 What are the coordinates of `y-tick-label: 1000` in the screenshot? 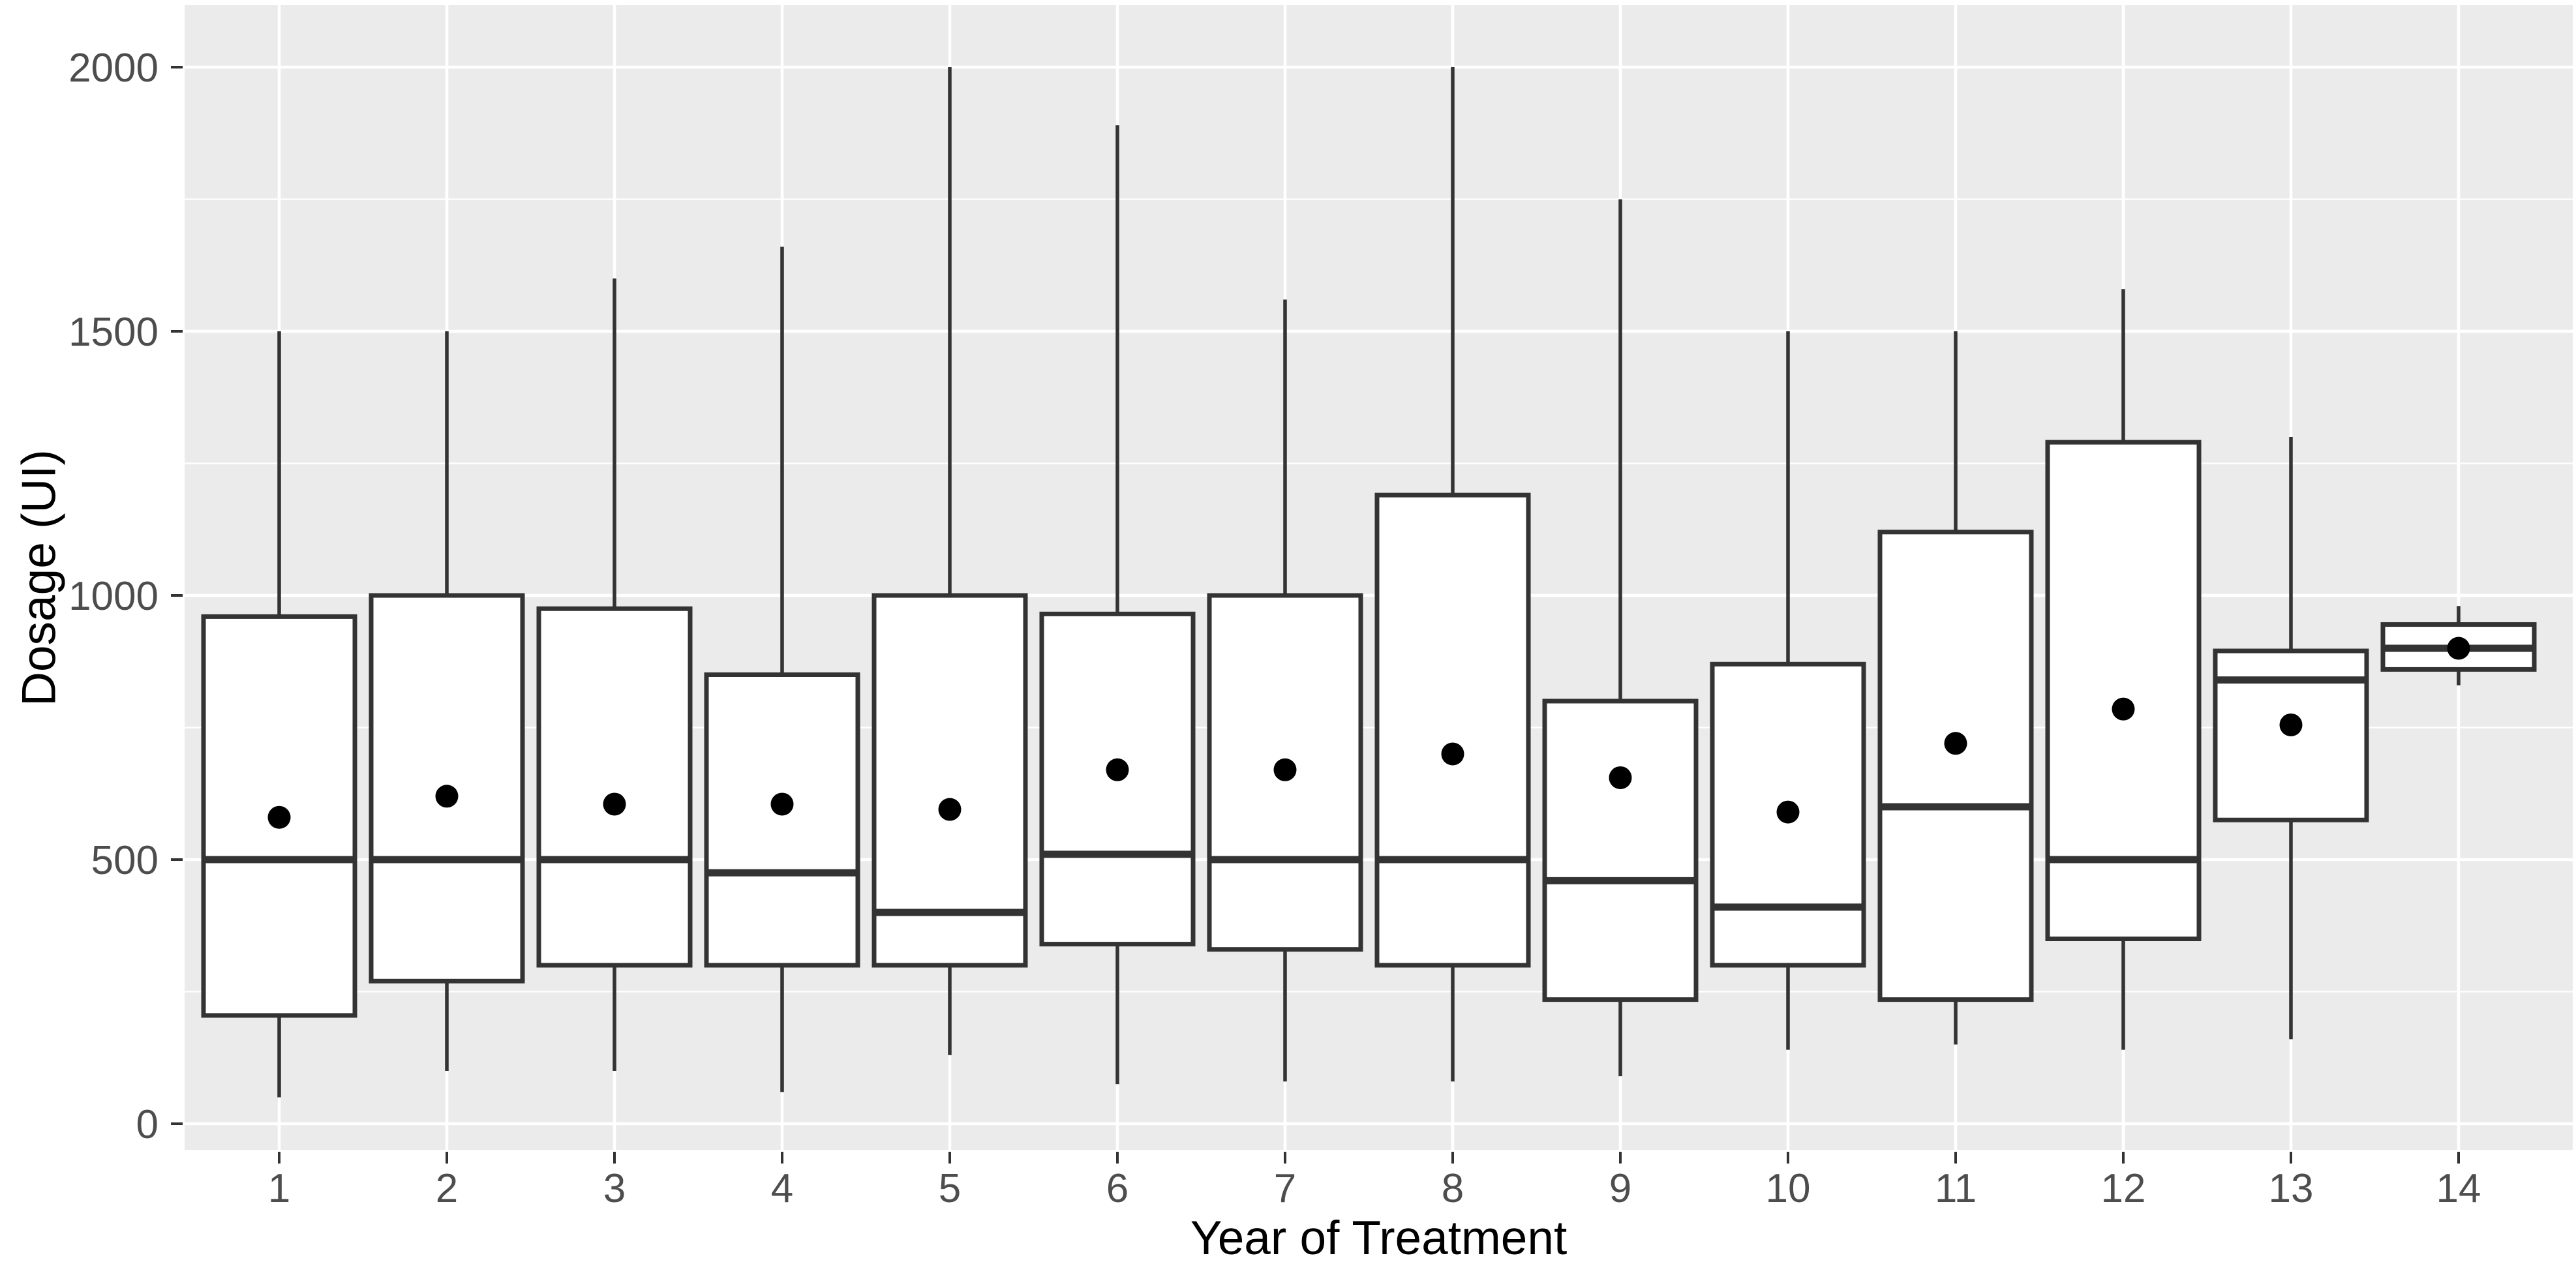 It's located at (113, 596).